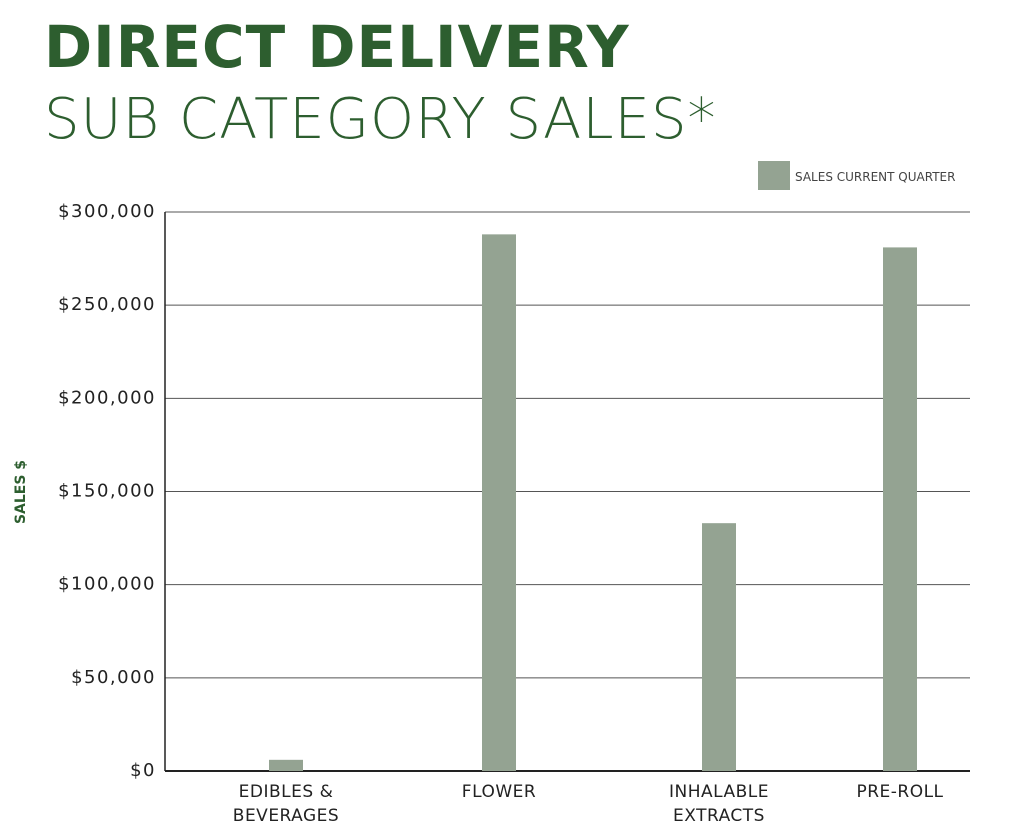  What do you see at coordinates (286, 804) in the screenshot?
I see `x-tick-label: EDIBLES & BEVERAGES` at bounding box center [286, 804].